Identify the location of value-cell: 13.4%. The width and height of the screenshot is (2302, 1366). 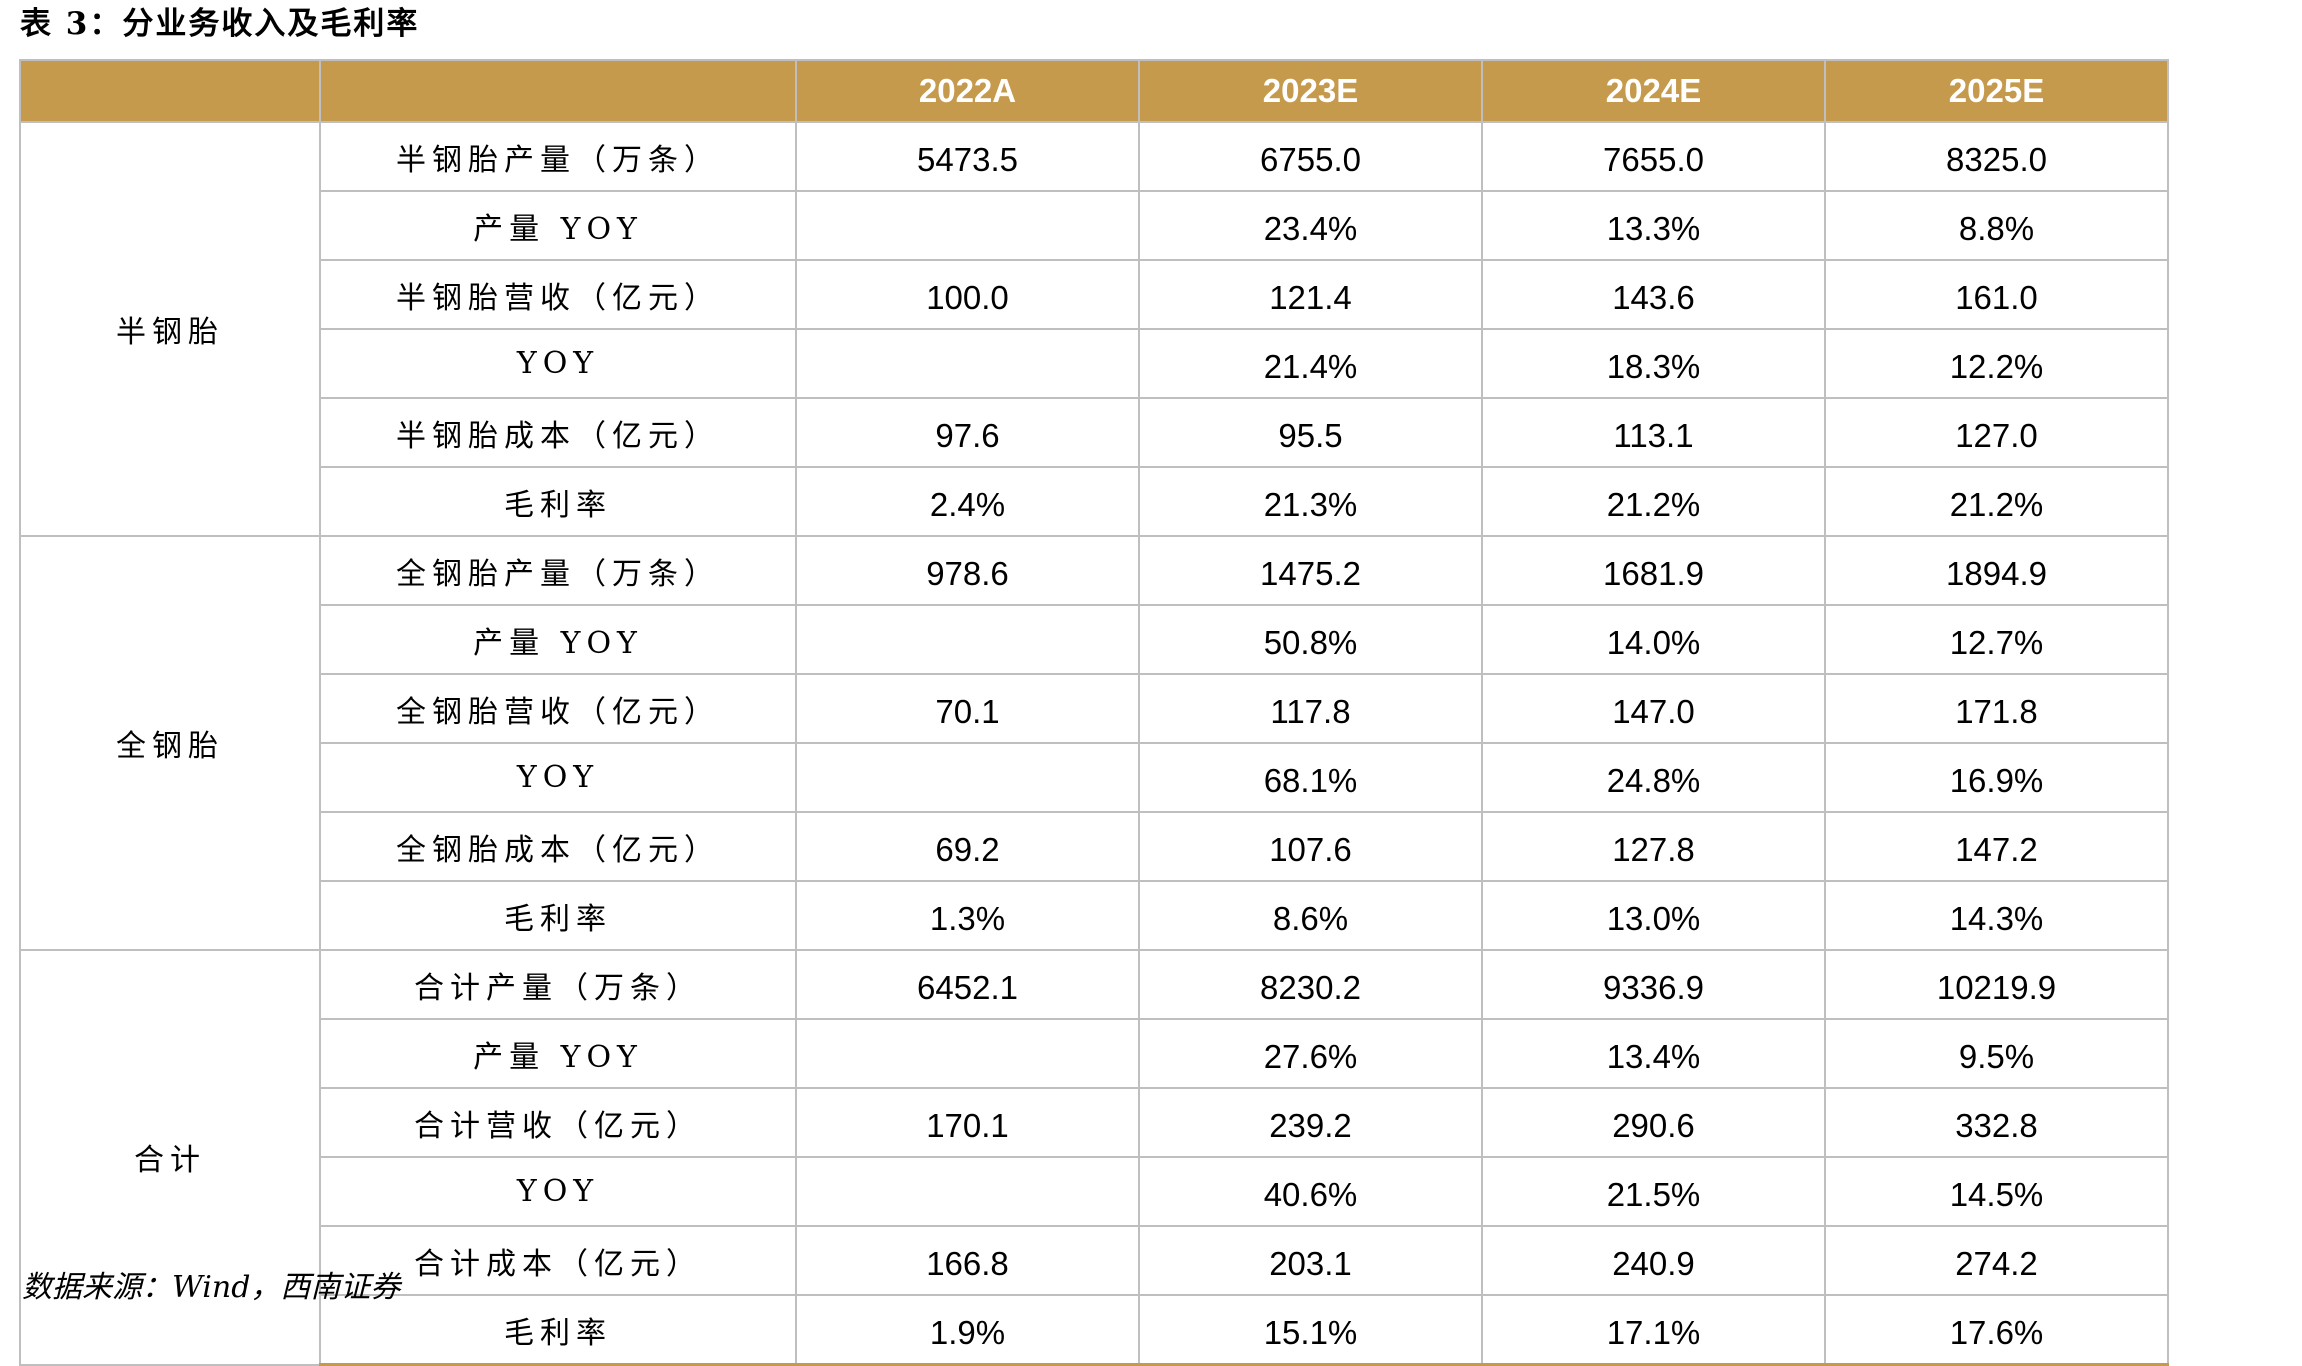
(1653, 1053).